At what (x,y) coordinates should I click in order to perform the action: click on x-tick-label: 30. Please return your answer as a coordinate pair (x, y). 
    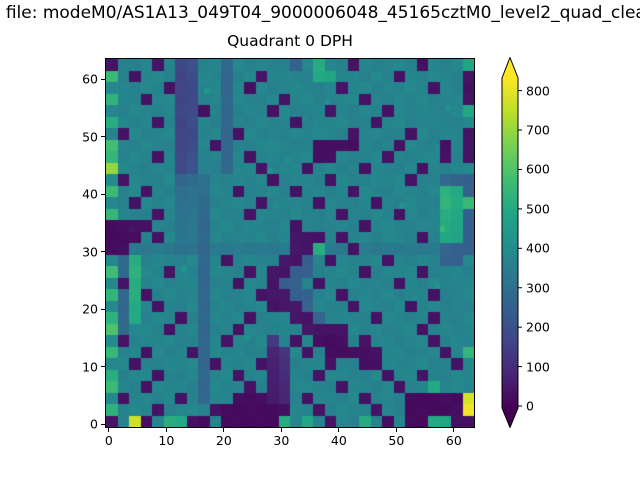
    Looking at the image, I should click on (281, 440).